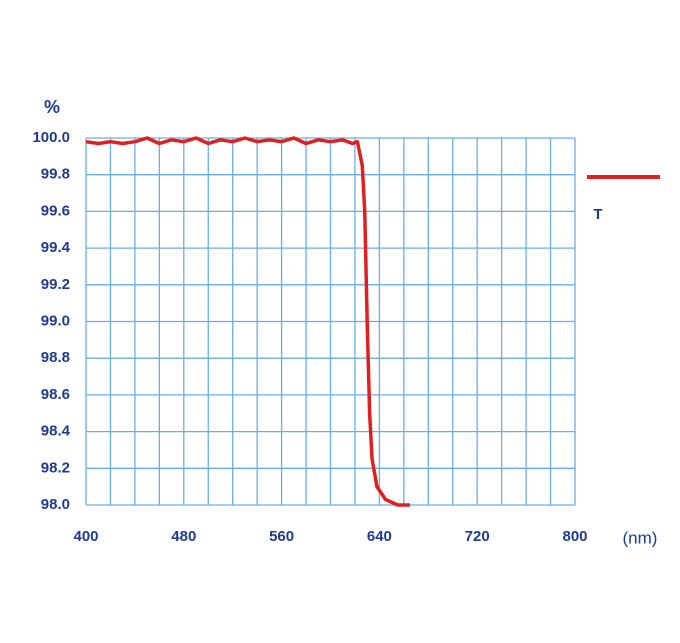 Image resolution: width=680 pixels, height=643 pixels. I want to click on legend-label: T, so click(597, 214).